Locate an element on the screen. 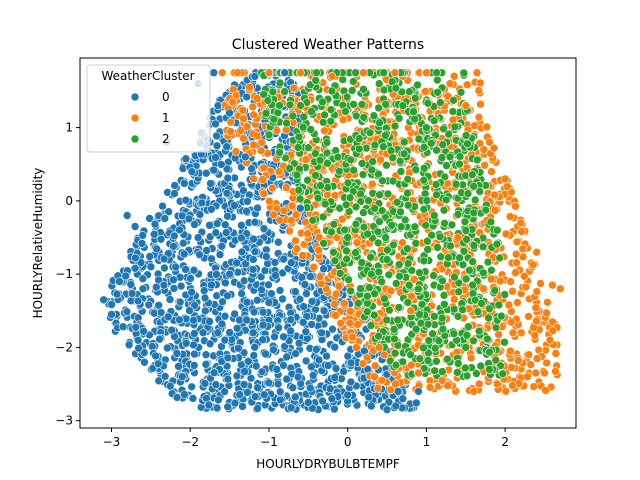 The width and height of the screenshot is (640, 480). y-axis: −3 −2 −1 0 1 is located at coordinates (67, 274).